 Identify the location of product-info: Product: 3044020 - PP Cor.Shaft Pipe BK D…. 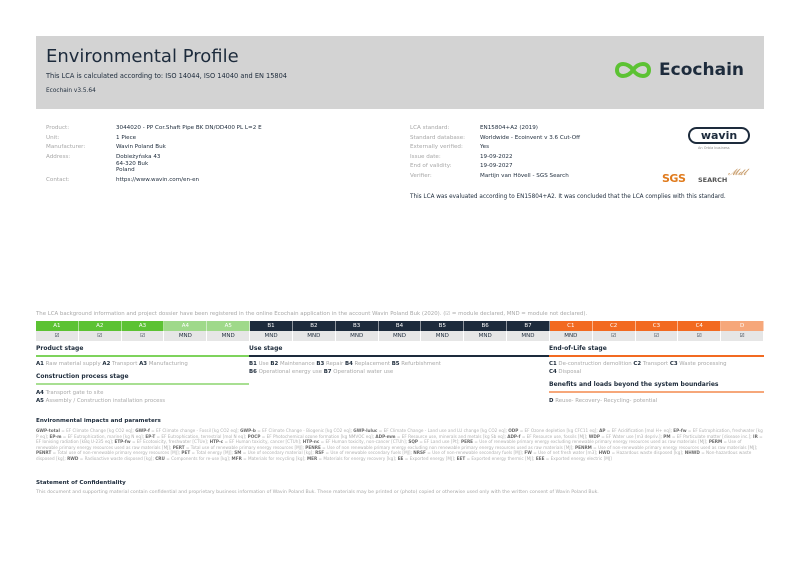
(154, 154).